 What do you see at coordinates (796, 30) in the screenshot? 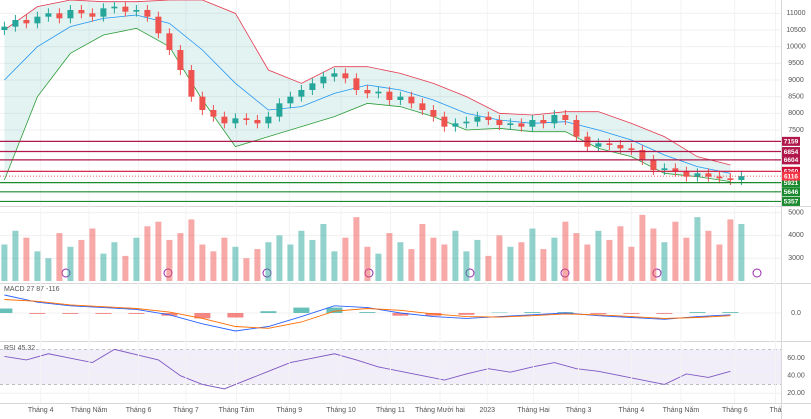
I see `y-tick-label: 10500` at bounding box center [796, 30].